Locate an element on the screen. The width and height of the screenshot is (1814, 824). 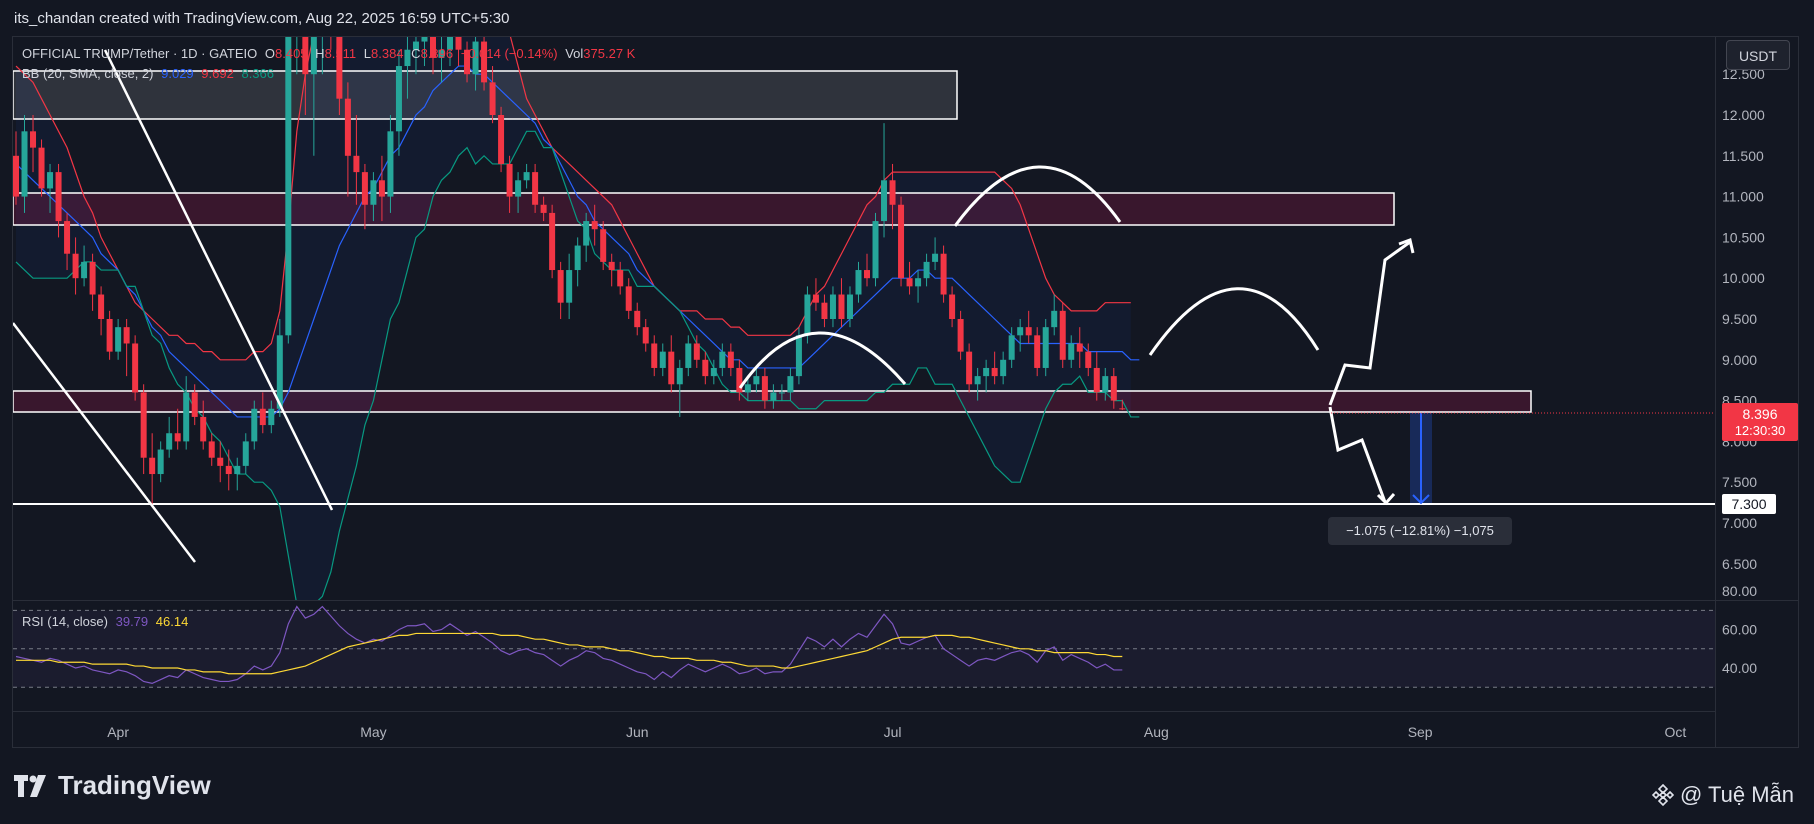
currency-button: USDT is located at coordinates (1758, 55).